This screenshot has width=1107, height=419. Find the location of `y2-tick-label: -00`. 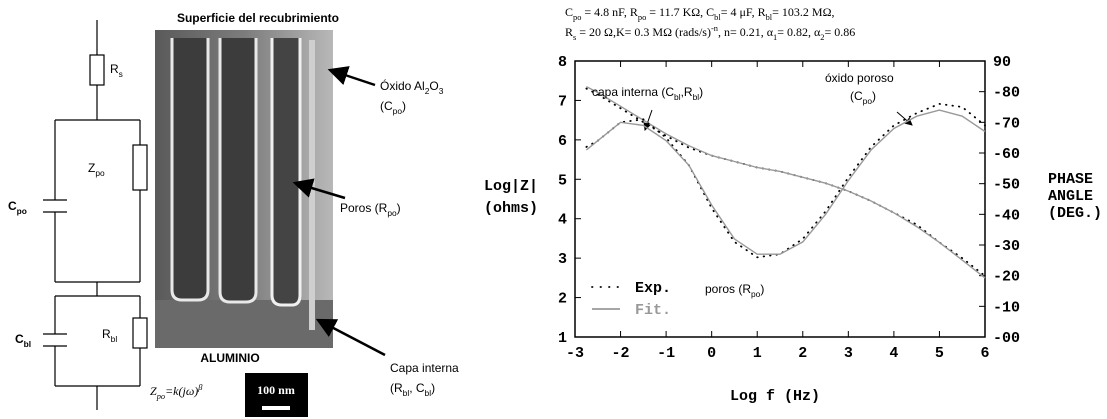

y2-tick-label: -00 is located at coordinates (1006, 338).